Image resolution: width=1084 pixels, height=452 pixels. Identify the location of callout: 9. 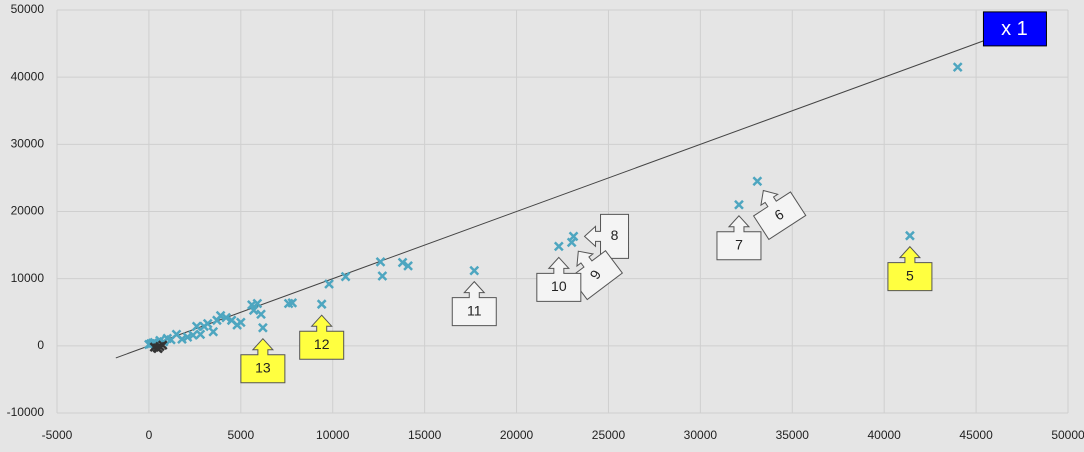
(596, 275).